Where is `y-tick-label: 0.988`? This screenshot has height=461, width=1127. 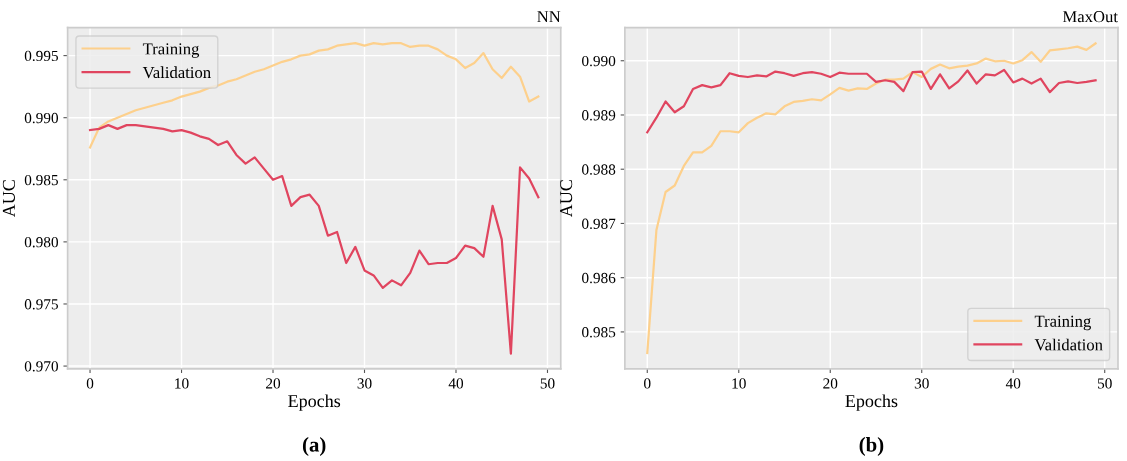
y-tick-label: 0.988 is located at coordinates (599, 169).